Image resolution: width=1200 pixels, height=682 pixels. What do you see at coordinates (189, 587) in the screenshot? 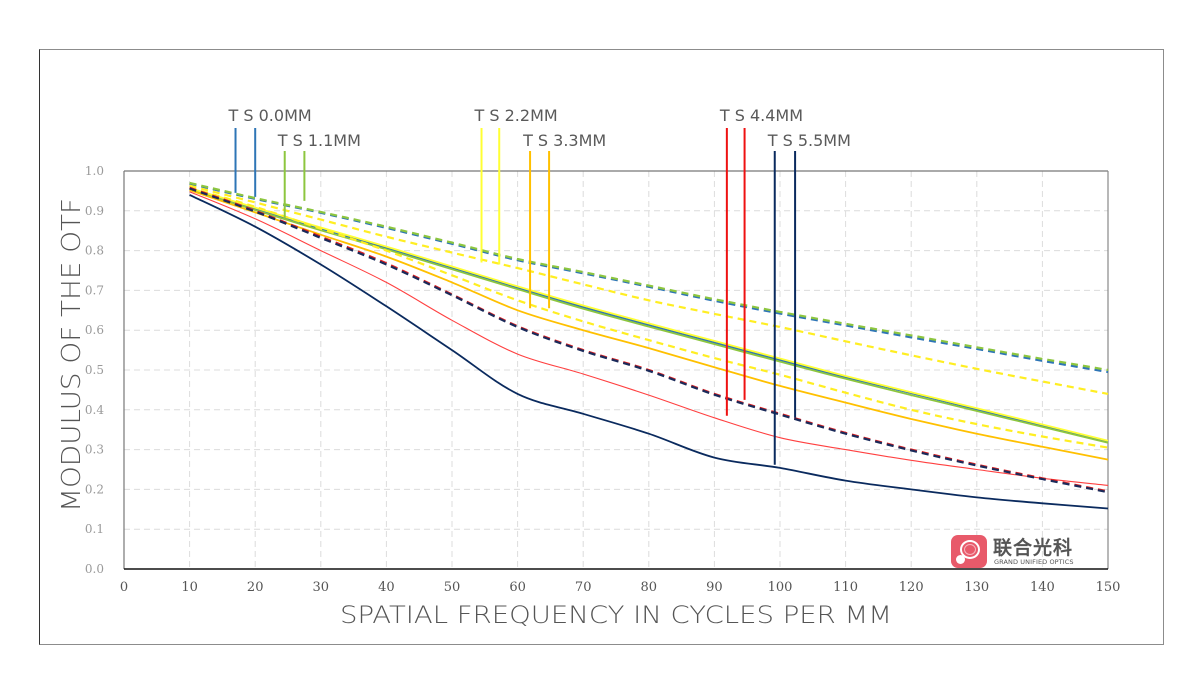
I see `x-tick-label: 10` at bounding box center [189, 587].